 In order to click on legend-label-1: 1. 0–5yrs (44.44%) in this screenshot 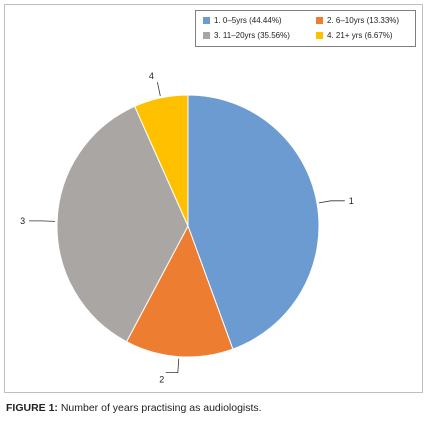, I will do `click(248, 20)`.